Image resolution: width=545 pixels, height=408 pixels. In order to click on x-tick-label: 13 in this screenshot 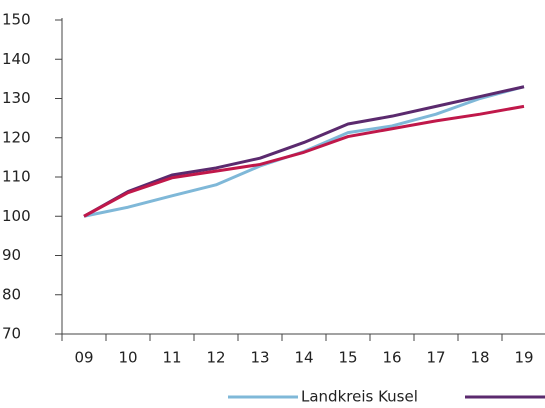, I will do `click(259, 358)`.